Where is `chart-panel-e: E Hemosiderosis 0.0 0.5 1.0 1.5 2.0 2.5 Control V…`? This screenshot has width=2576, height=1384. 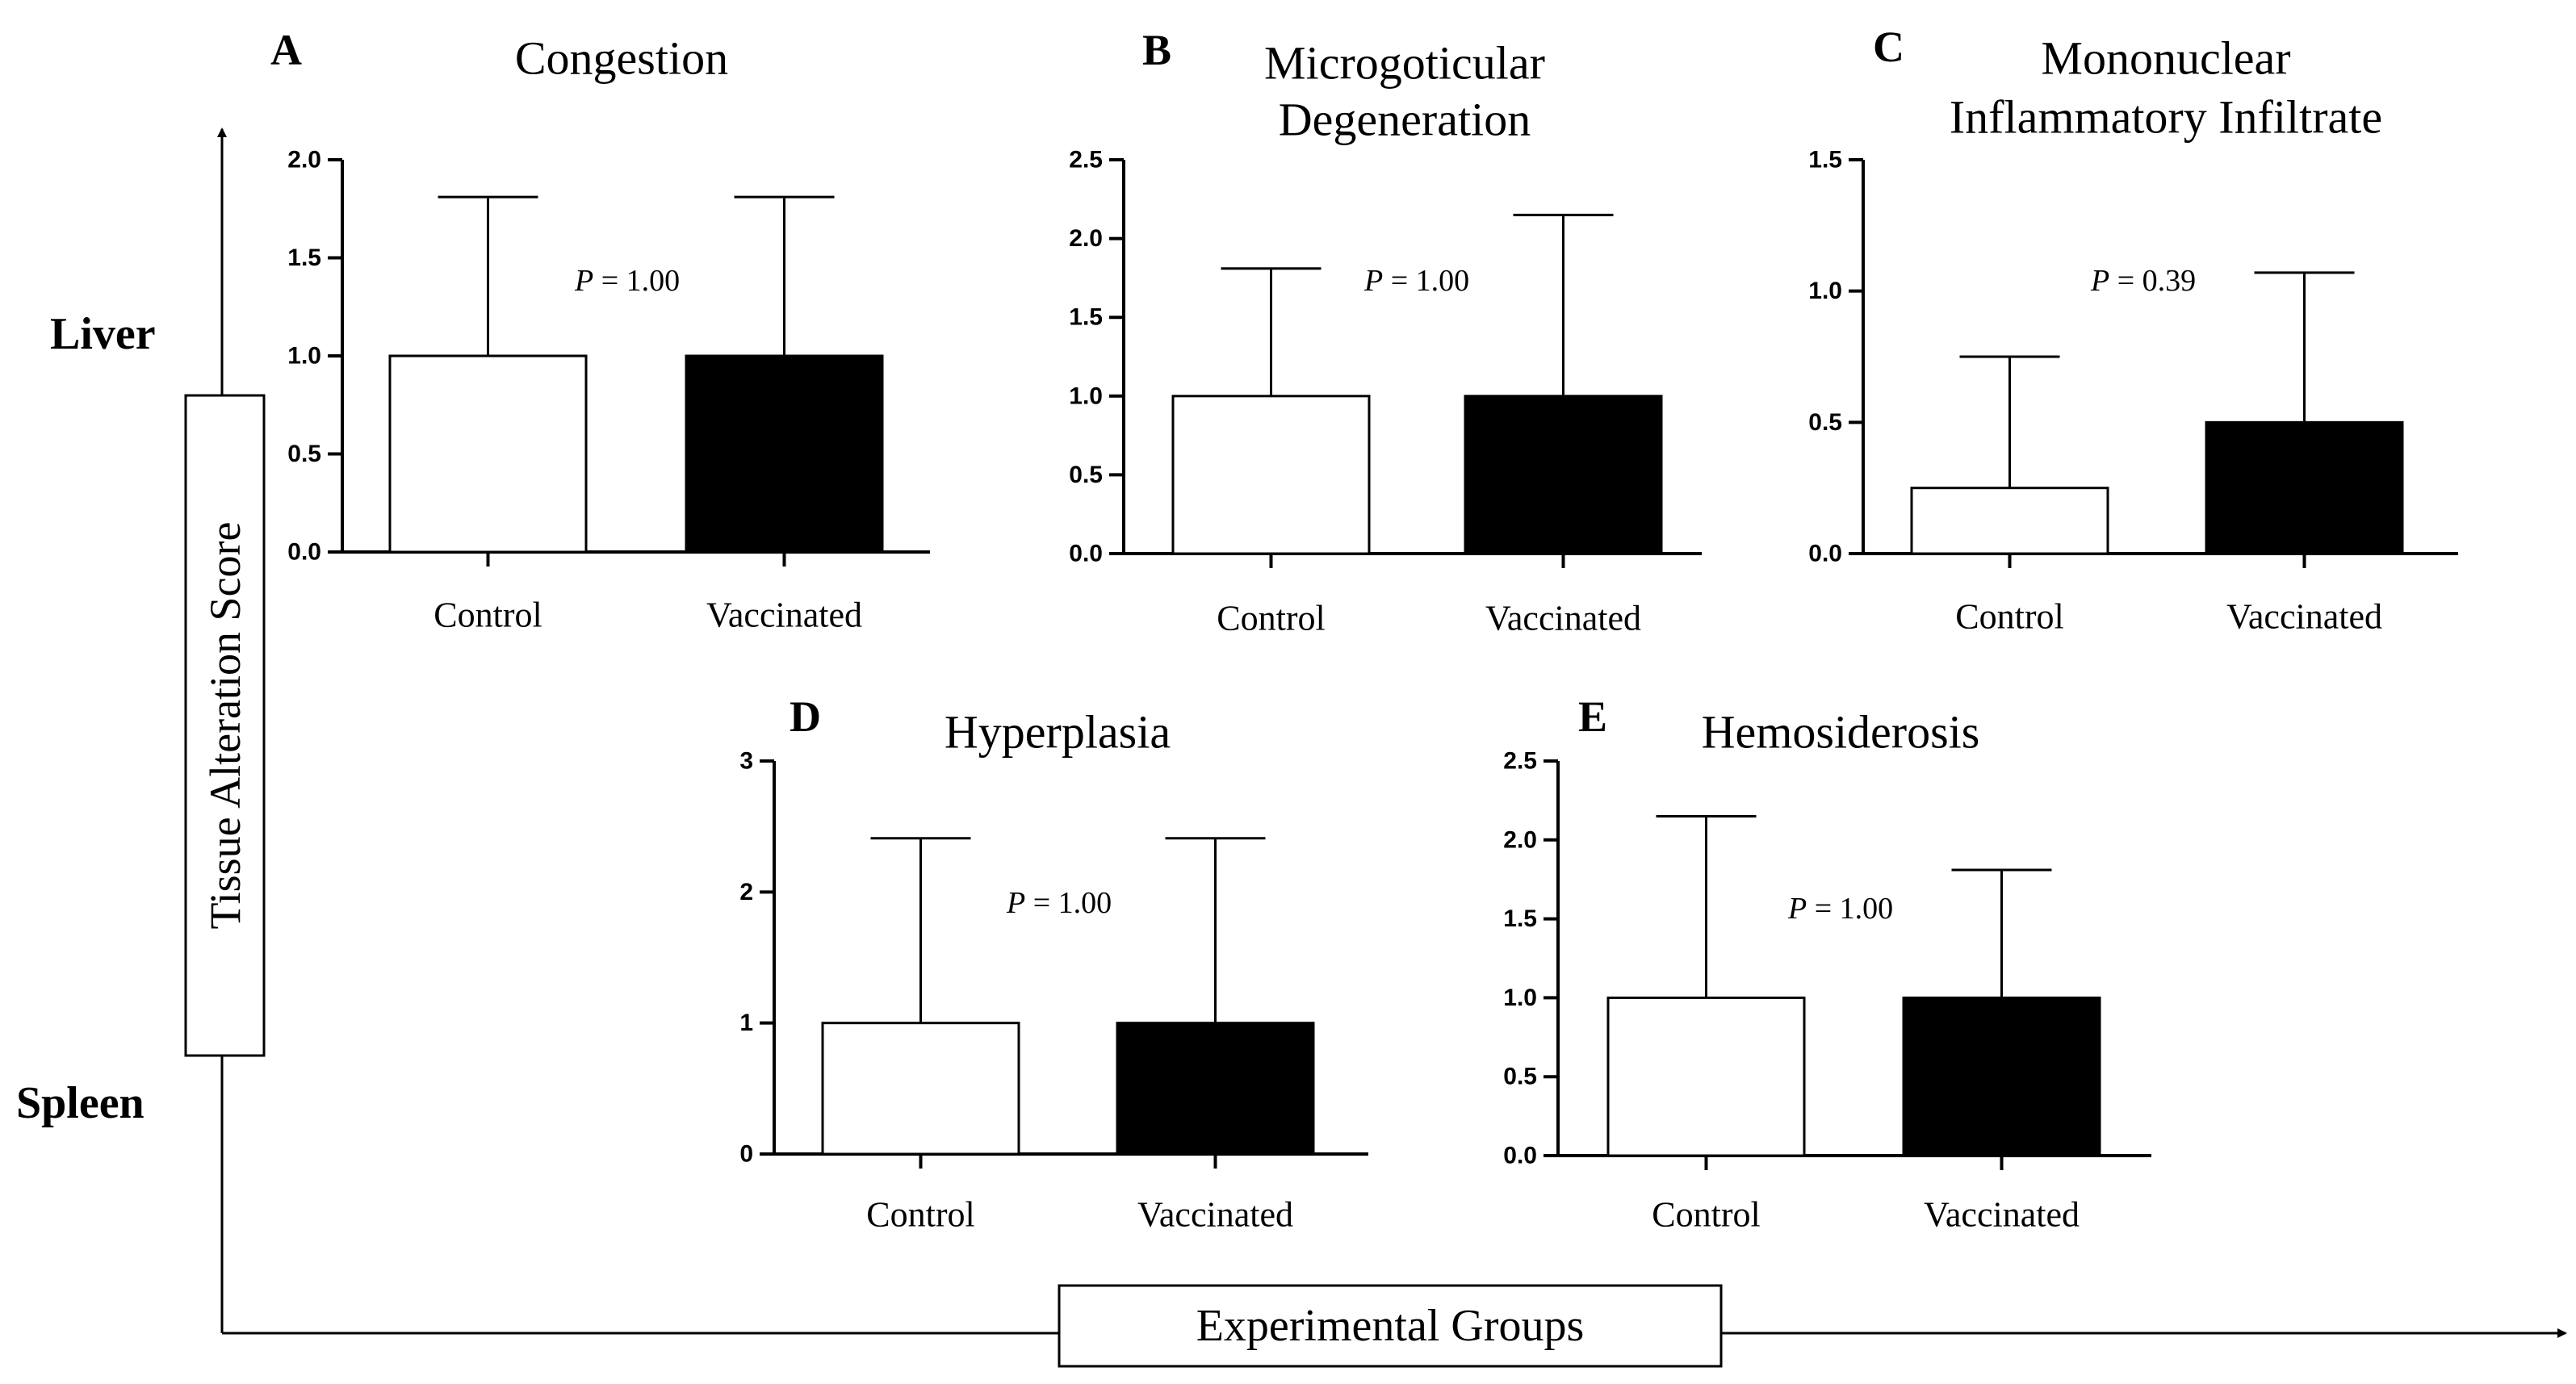 chart-panel-e: E Hemosiderosis 0.0 0.5 1.0 1.5 2.0 2.5 Control V… is located at coordinates (1827, 963).